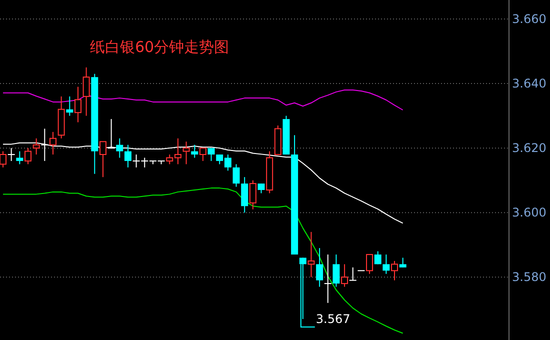 This screenshot has width=550, height=340. I want to click on y-tick-label: 3.600, so click(529, 213).